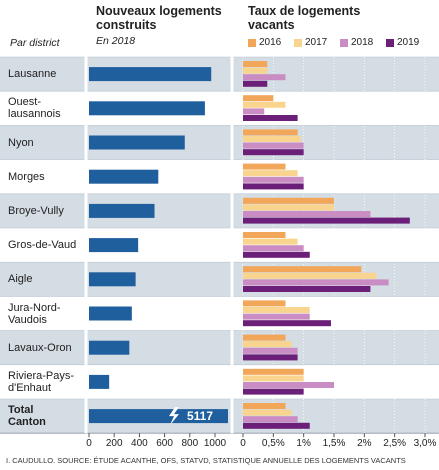  What do you see at coordinates (40, 347) in the screenshot?
I see `category-label: Lavaux-Oron` at bounding box center [40, 347].